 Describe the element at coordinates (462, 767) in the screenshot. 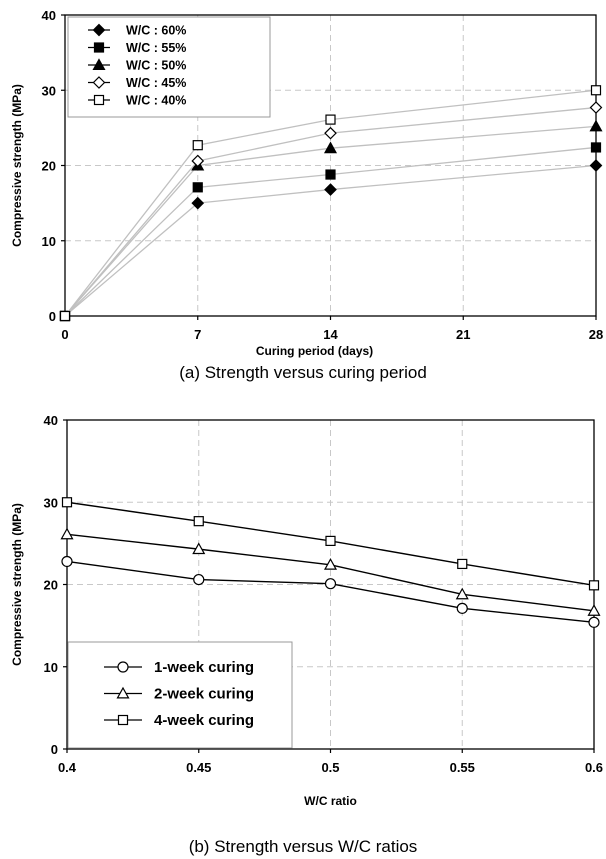

I see `x-tick-label: 0.55` at that location.